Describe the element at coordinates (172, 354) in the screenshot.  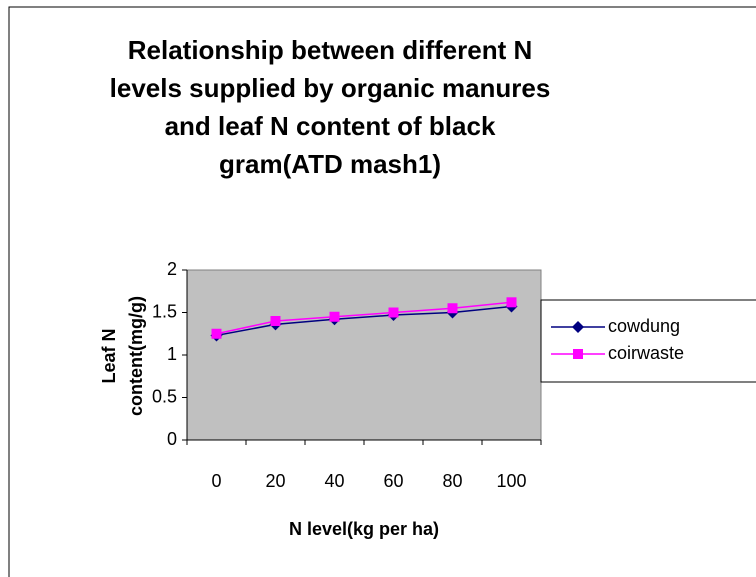
I see `y-tick-label: 1` at that location.